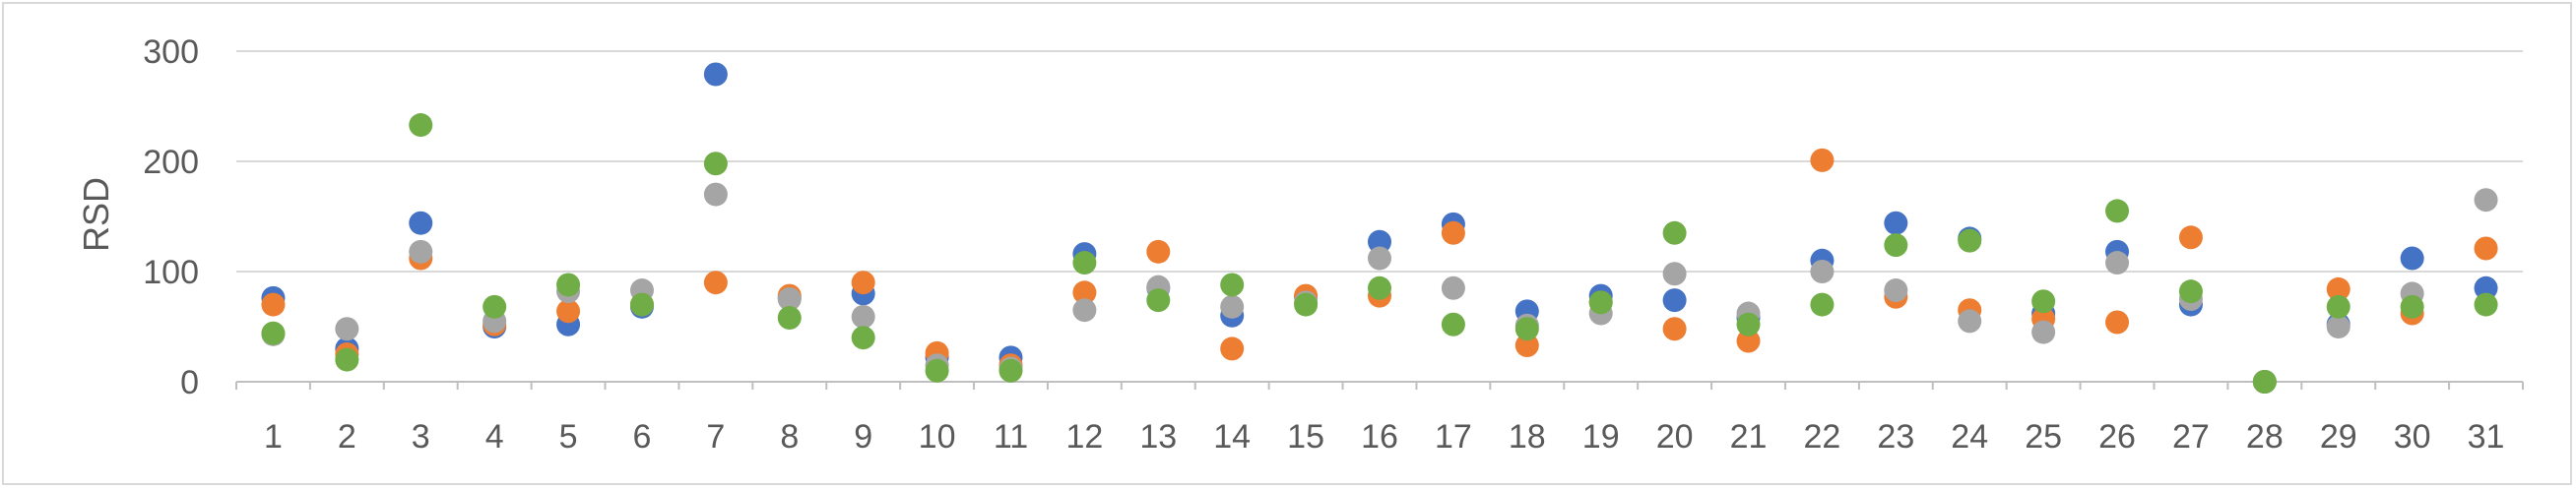  I want to click on x-tick-label: 16, so click(1379, 437).